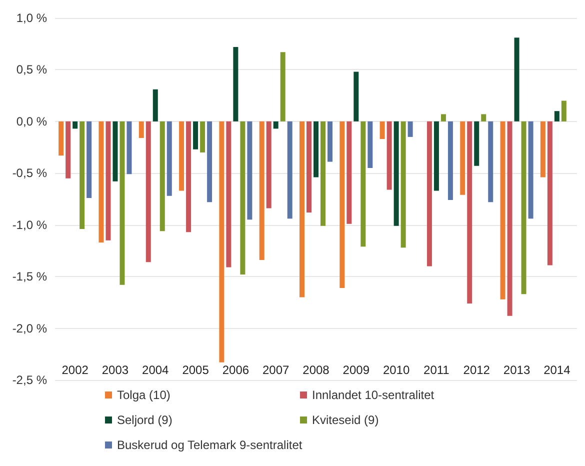 Image resolution: width=585 pixels, height=466 pixels. What do you see at coordinates (516, 370) in the screenshot?
I see `x-tick-label: 2013` at bounding box center [516, 370].